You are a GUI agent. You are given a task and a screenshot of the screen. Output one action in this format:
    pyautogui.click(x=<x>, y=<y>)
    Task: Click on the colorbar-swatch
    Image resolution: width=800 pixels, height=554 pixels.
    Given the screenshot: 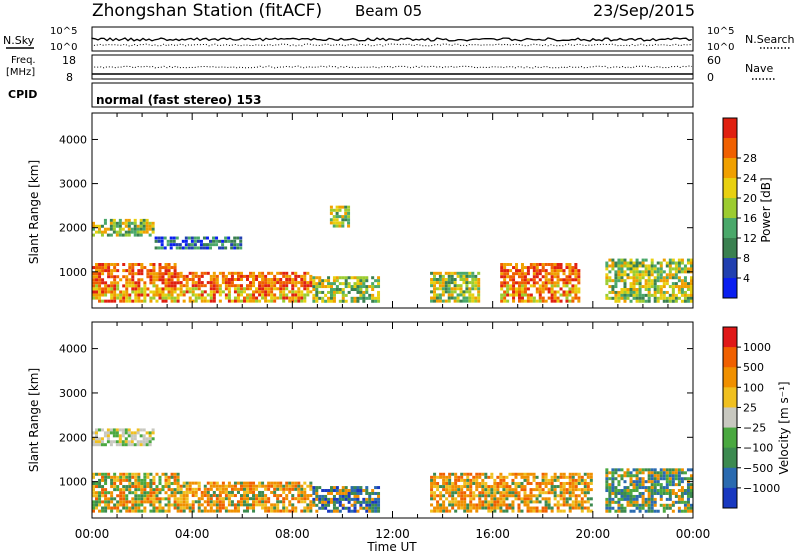 What is the action you would take?
    pyautogui.click(x=730, y=228)
    